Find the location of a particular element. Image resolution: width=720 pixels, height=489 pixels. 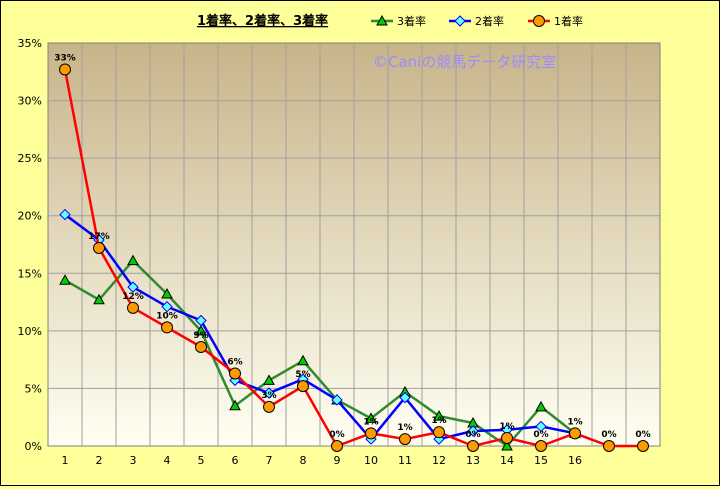

x-tick-label: 6 is located at coordinates (235, 460).